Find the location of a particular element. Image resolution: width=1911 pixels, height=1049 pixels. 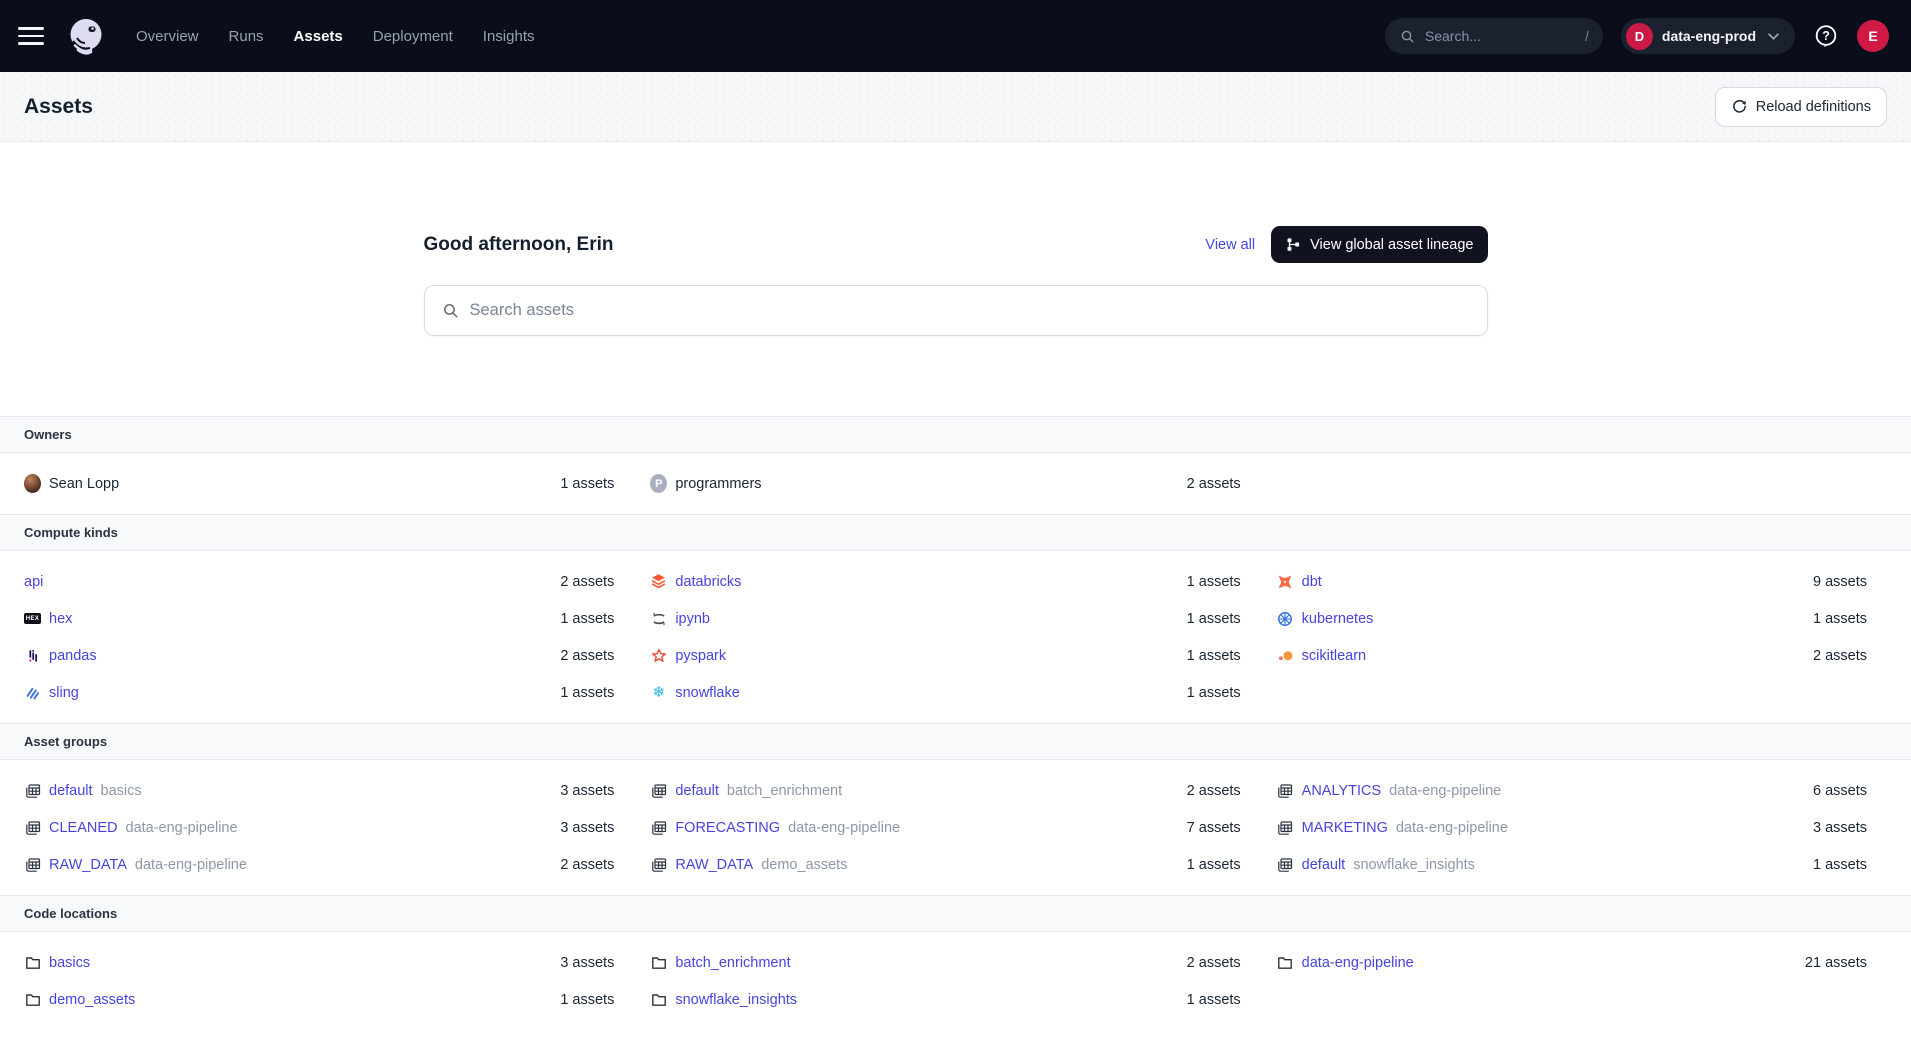

asset-filter-link-sling: sling is located at coordinates (51, 692).